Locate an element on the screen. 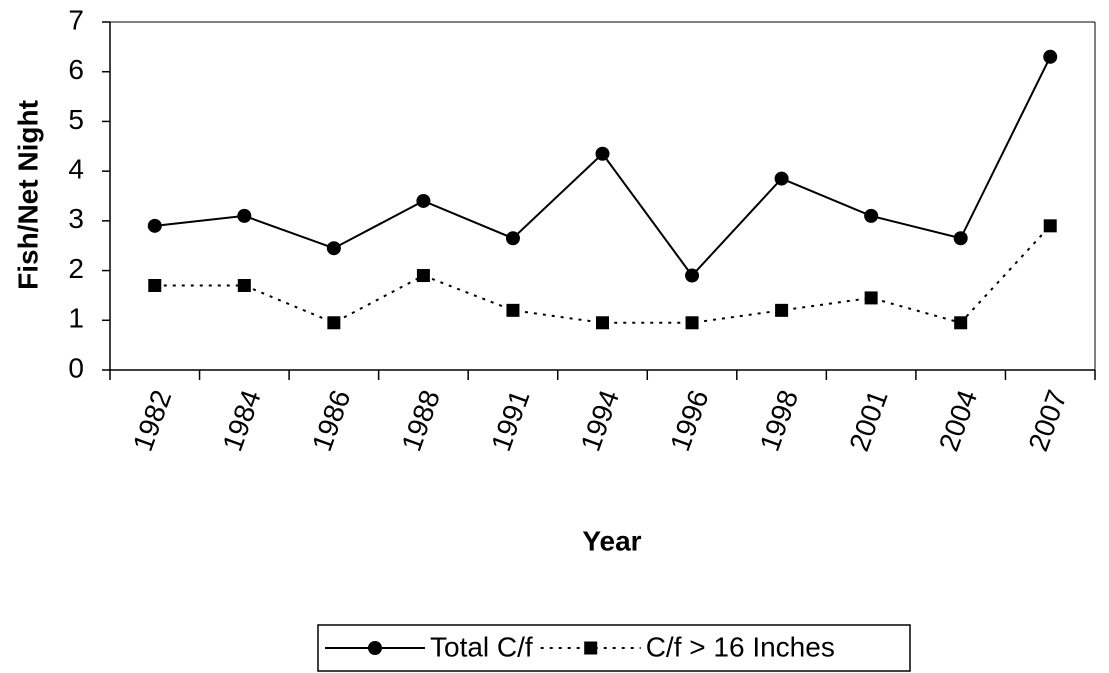 The height and width of the screenshot is (673, 1109). x-tick-label: 1994 is located at coordinates (600, 420).